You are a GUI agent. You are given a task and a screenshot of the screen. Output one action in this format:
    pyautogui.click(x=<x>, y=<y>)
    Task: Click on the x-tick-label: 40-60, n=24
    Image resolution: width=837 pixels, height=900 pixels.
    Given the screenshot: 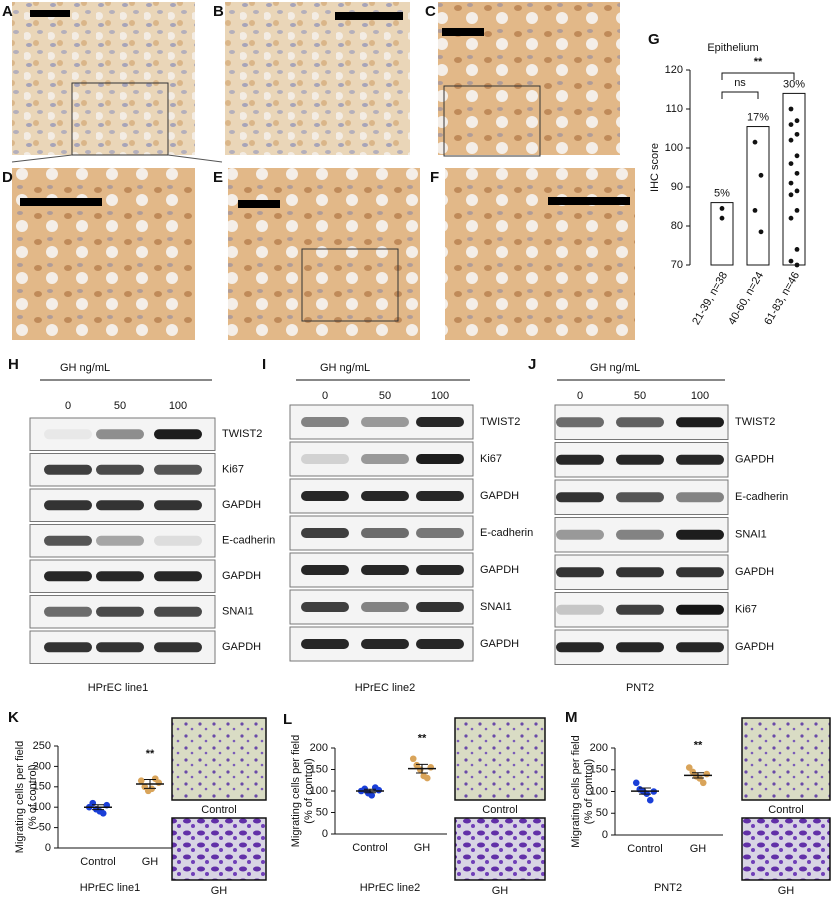 What is the action you would take?
    pyautogui.click(x=746, y=298)
    